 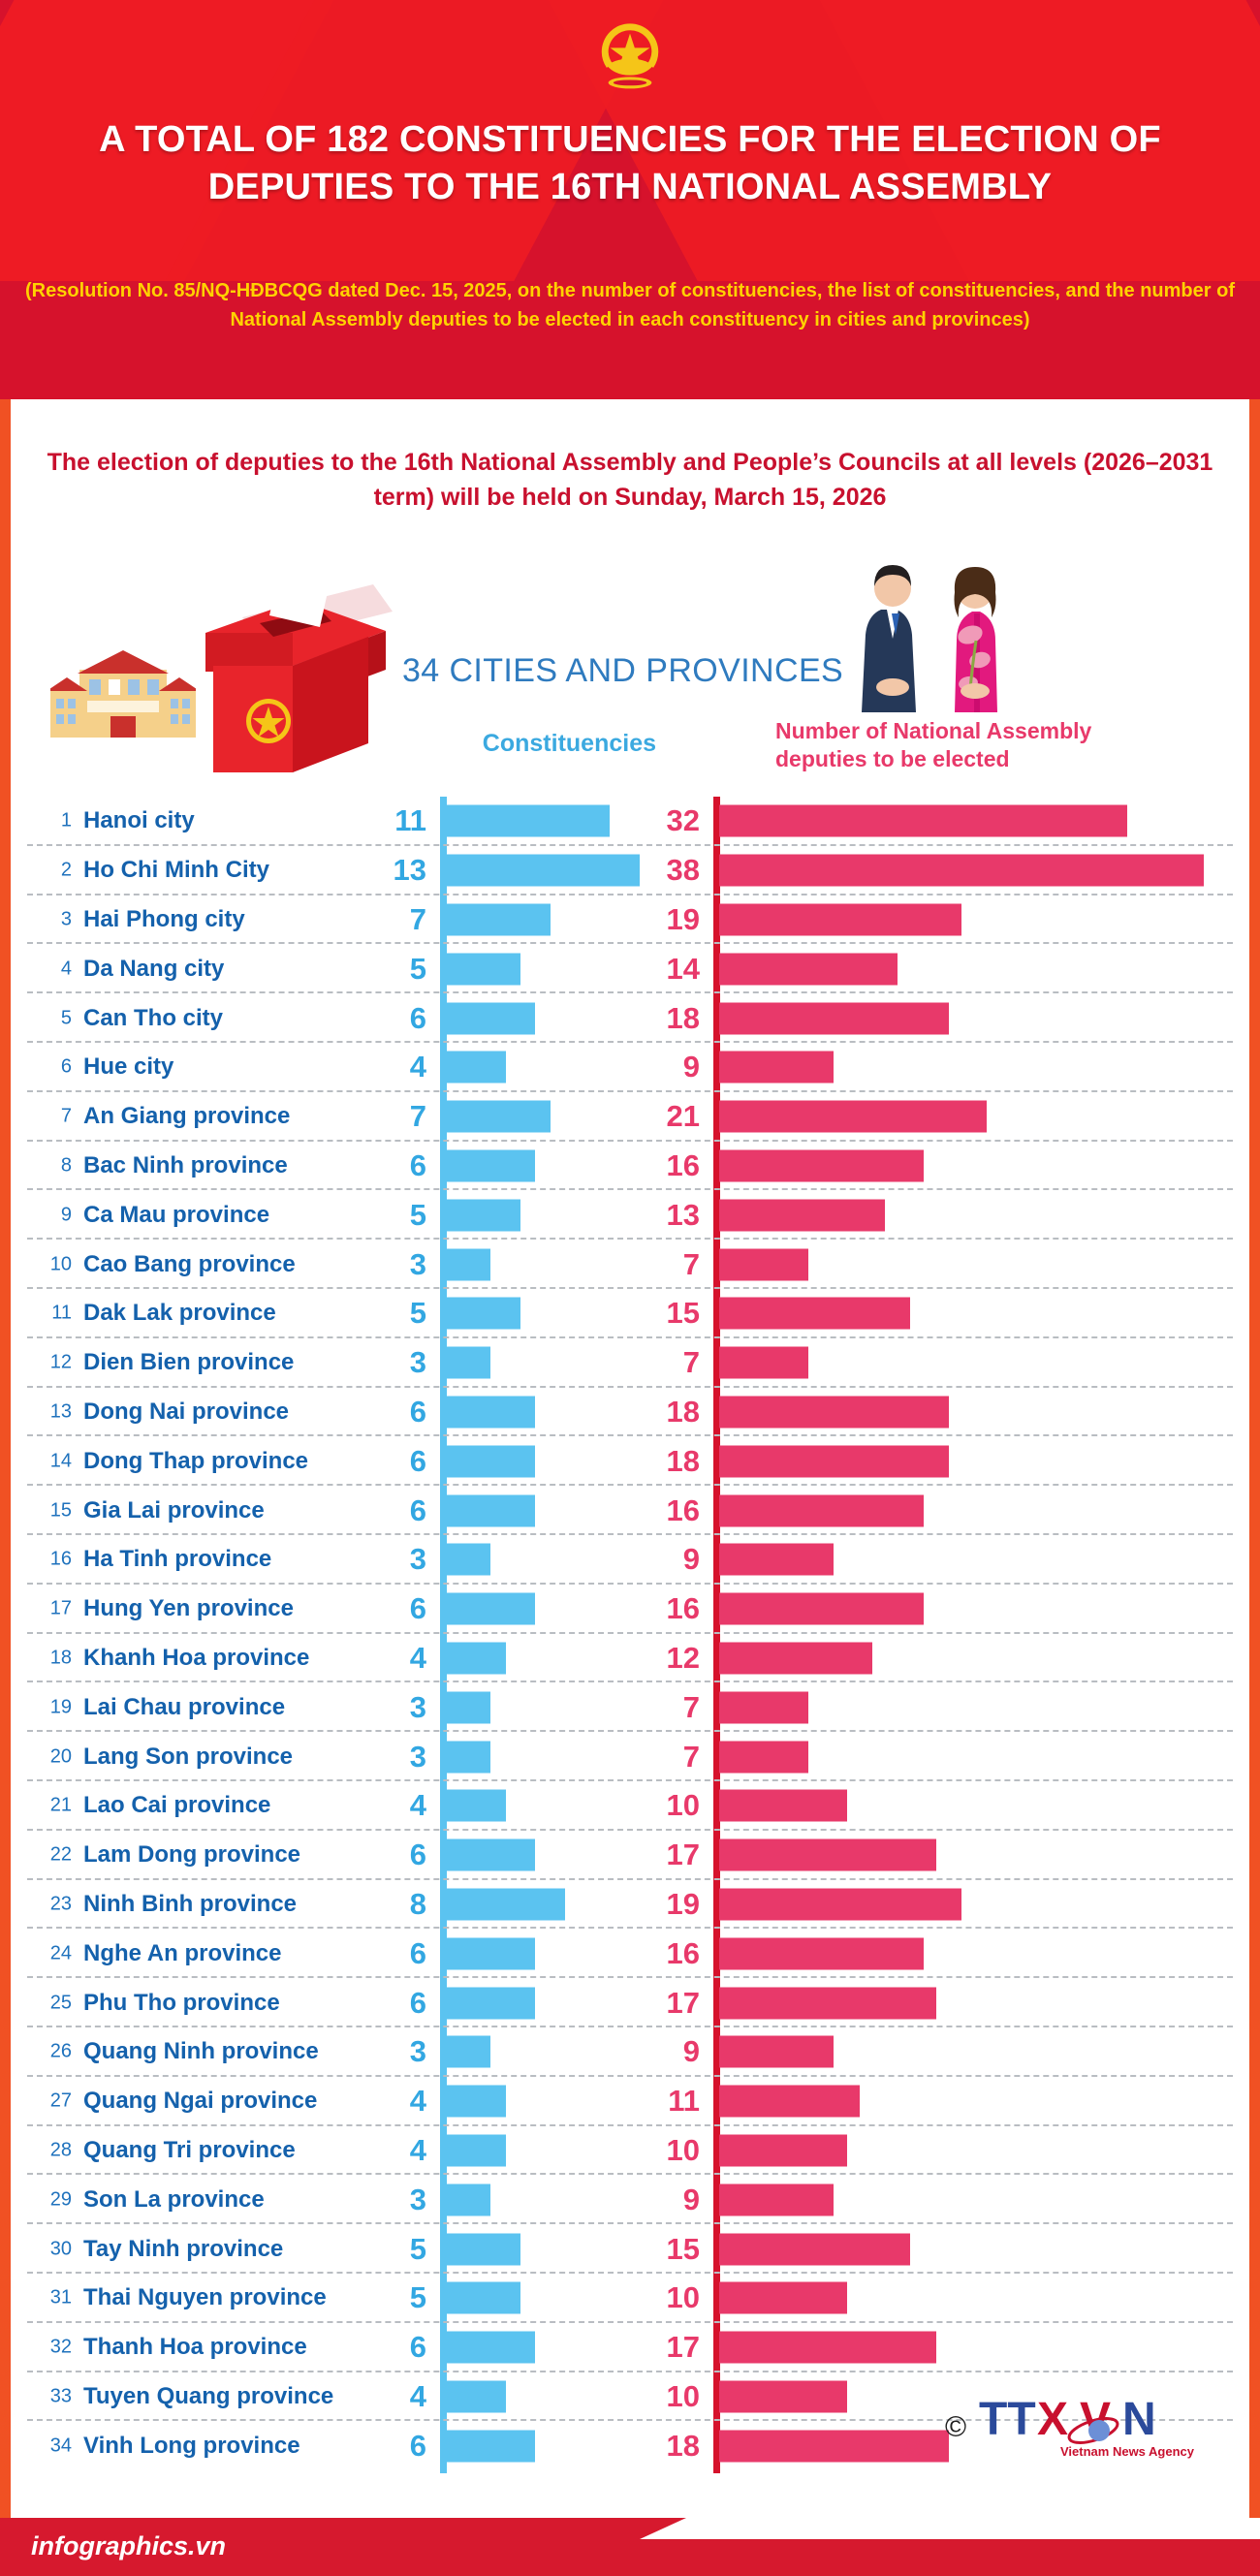 I want to click on table-row: 7 An Giang province 7 21, so click(x=630, y=1117).